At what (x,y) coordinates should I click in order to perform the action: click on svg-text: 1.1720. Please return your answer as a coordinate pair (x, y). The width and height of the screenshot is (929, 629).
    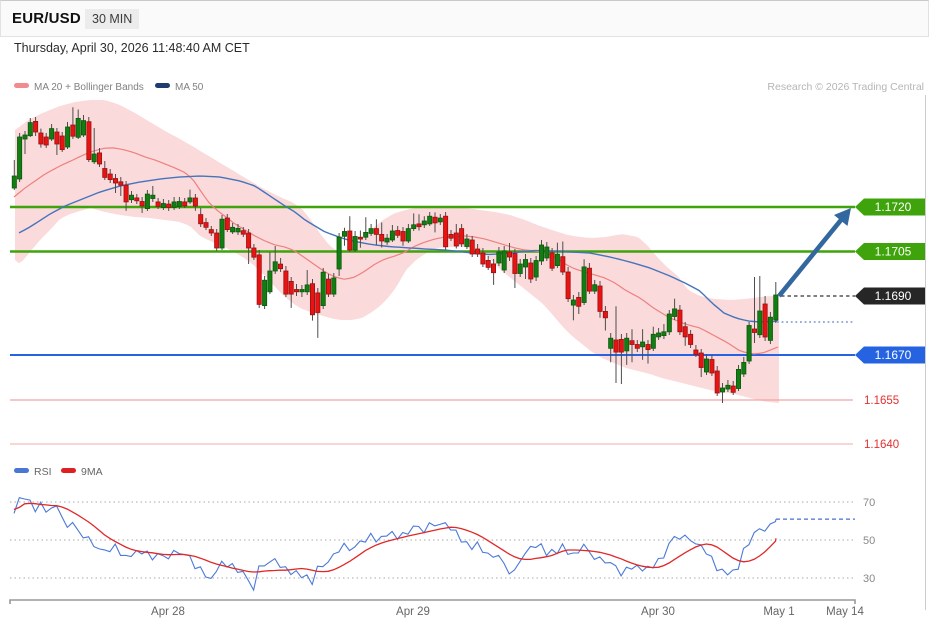
    Looking at the image, I should click on (893, 207).